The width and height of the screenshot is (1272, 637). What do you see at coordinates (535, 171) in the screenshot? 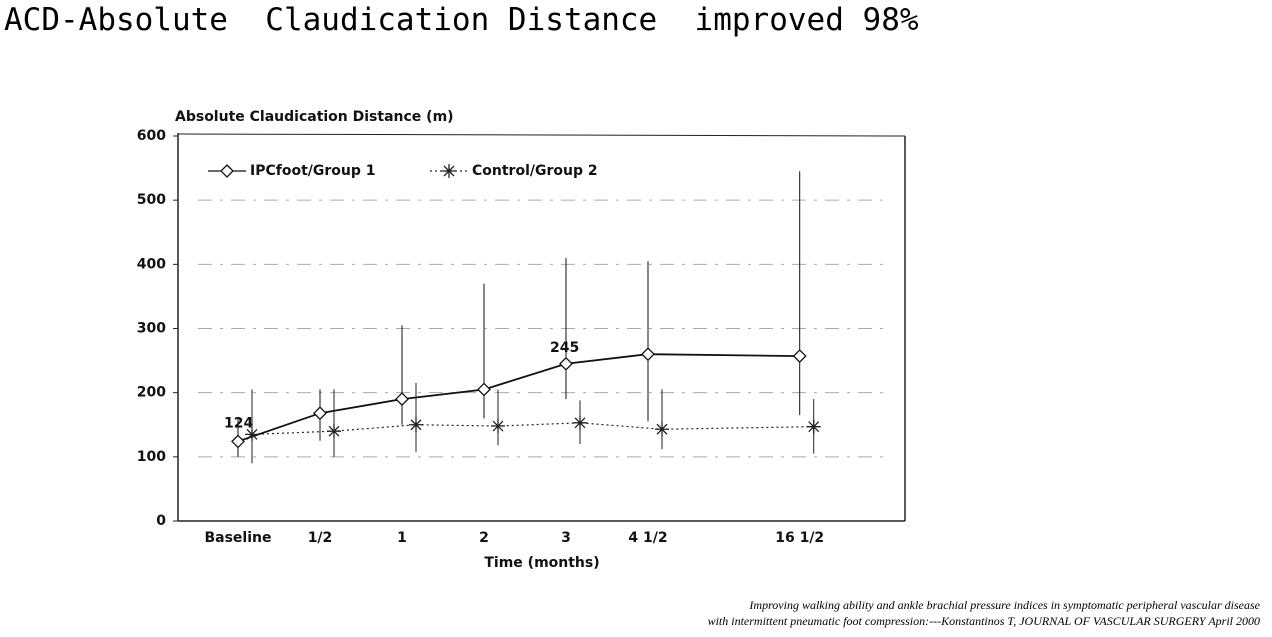
I see `legend-label: Control/Group 2` at bounding box center [535, 171].